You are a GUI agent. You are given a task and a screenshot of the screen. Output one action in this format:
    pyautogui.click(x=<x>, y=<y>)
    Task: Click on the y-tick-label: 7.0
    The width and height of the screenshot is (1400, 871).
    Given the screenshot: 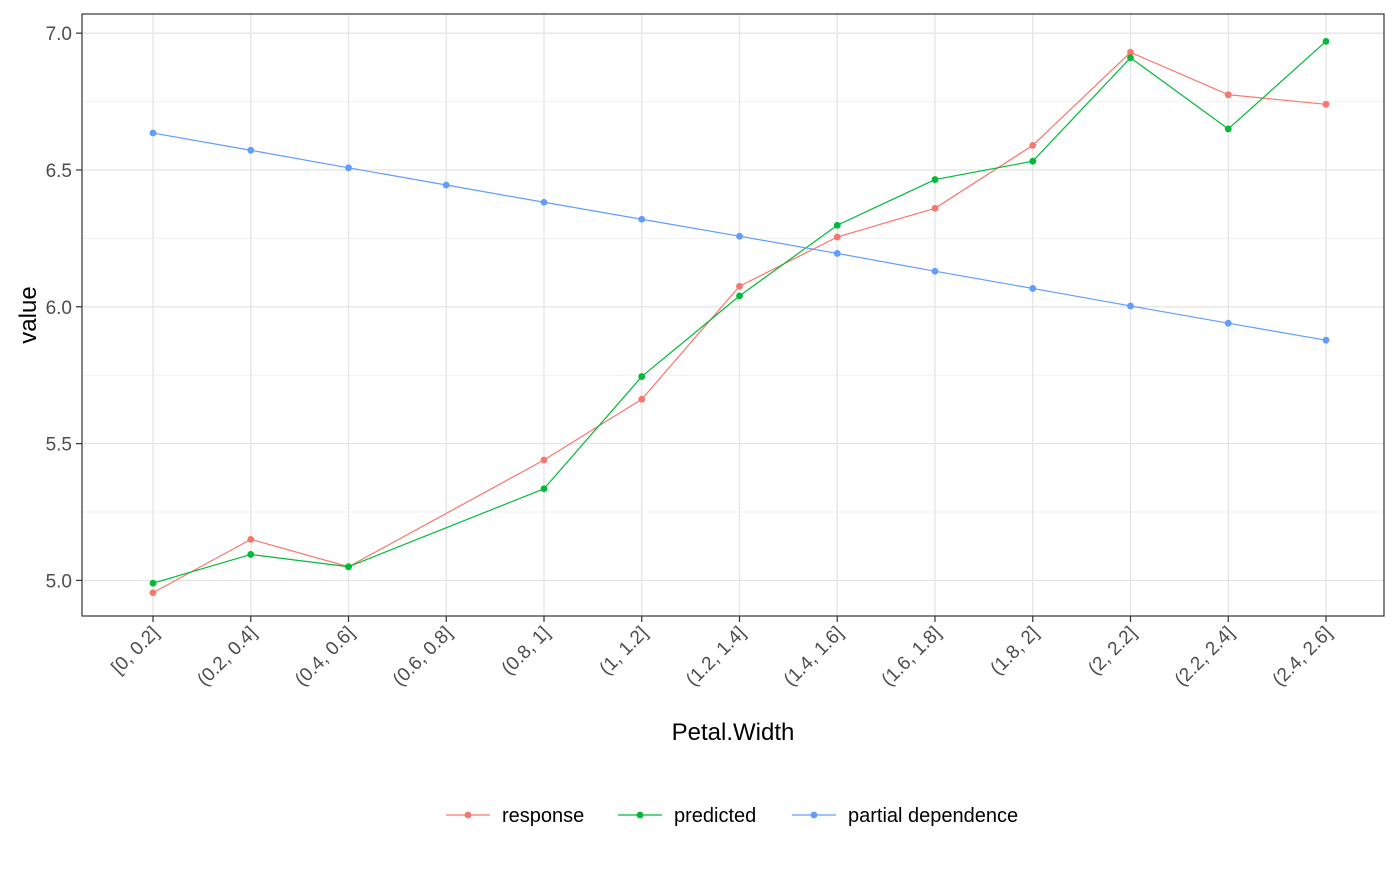 What is the action you would take?
    pyautogui.click(x=59, y=34)
    